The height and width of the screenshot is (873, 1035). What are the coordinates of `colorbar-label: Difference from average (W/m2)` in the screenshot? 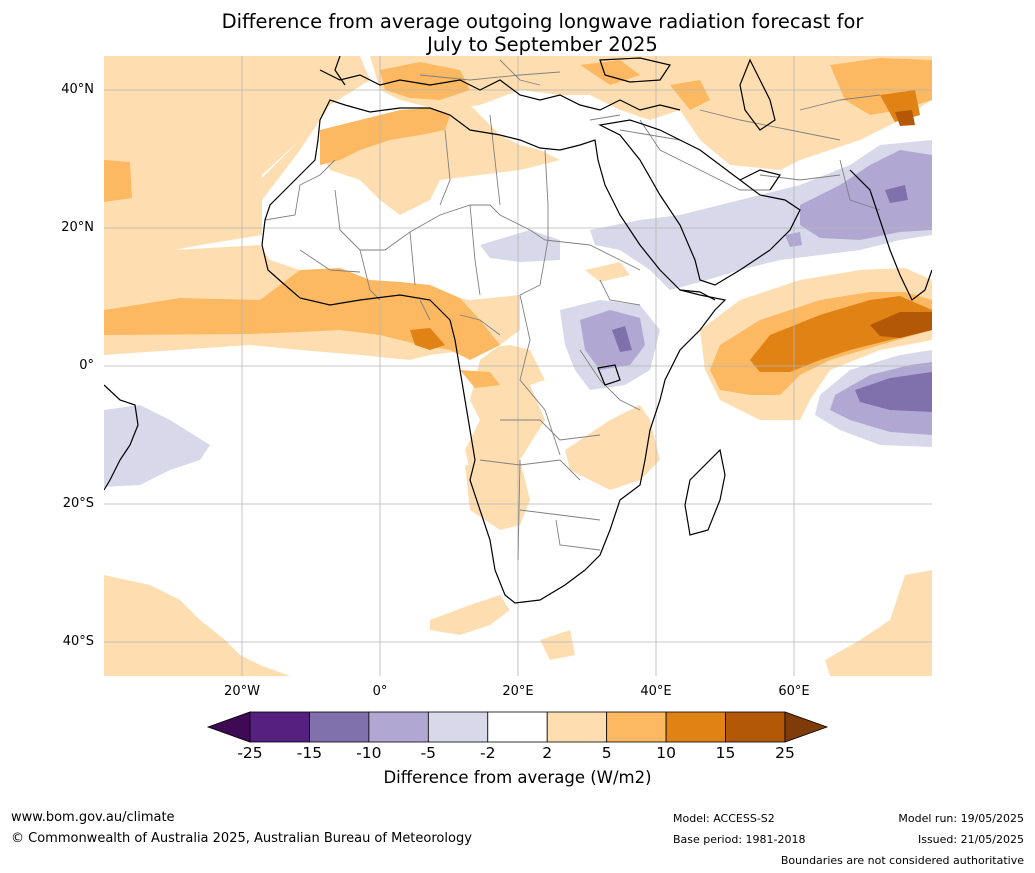 It's located at (517, 777).